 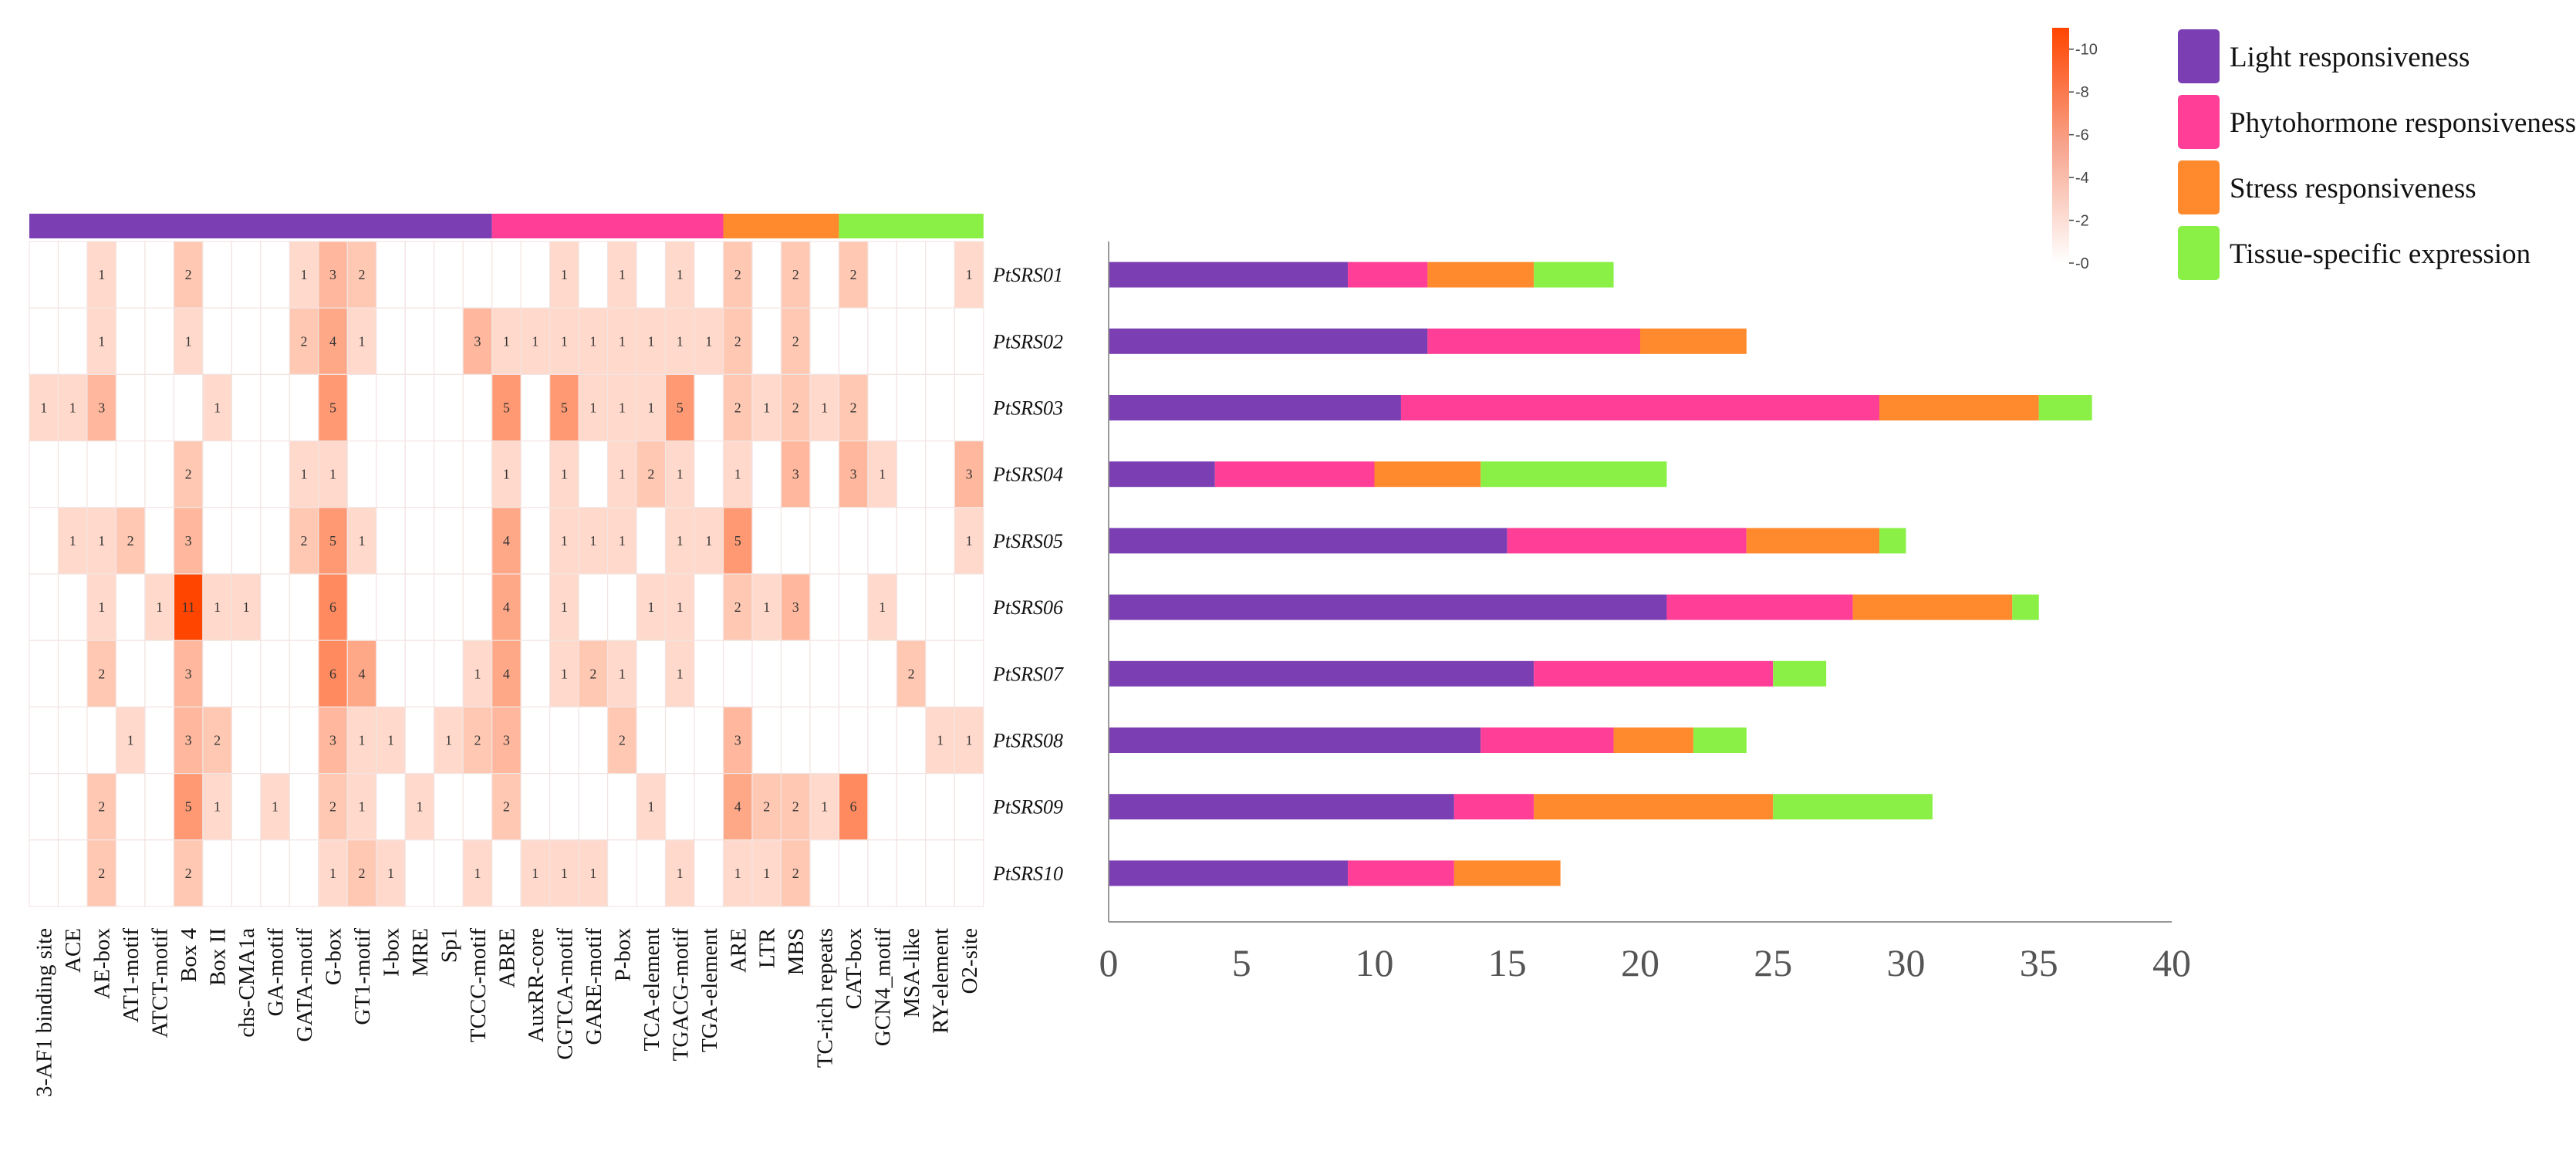 I want to click on gene-label: PtSRS03, so click(x=1027, y=408).